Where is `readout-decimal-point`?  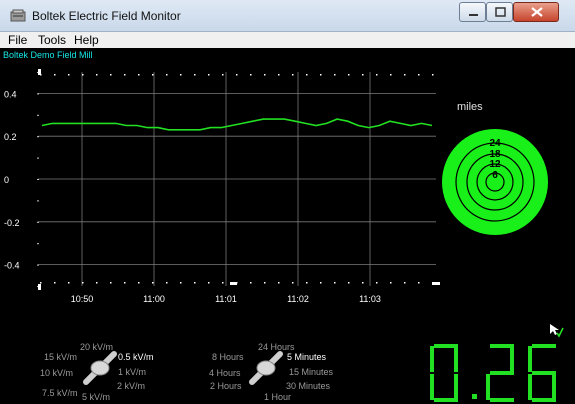
readout-decimal-point is located at coordinates (474, 396).